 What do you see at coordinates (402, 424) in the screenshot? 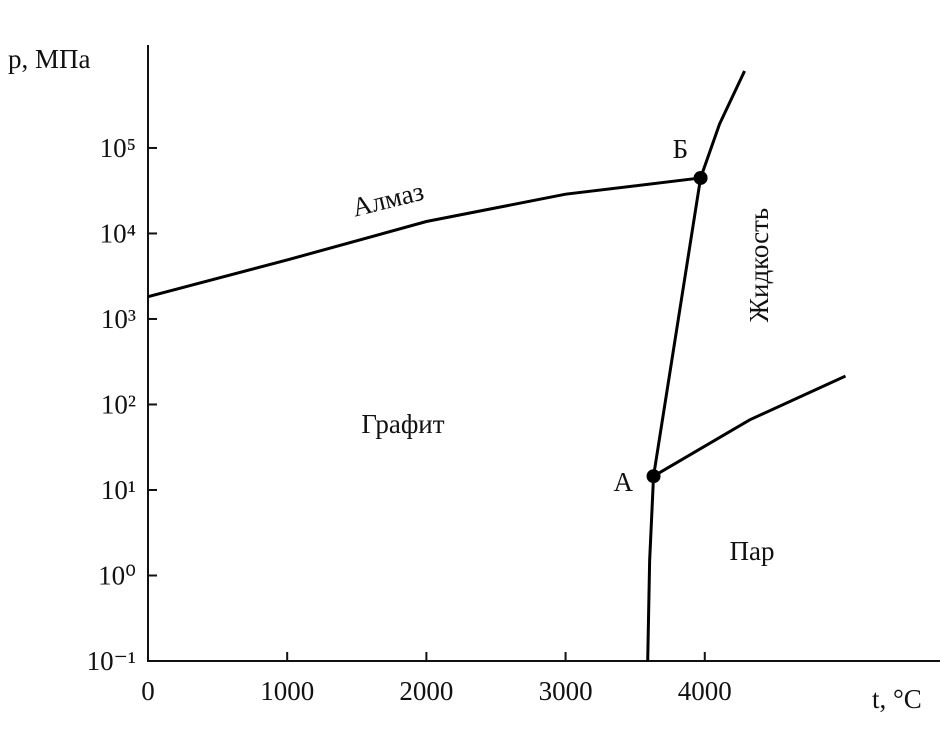
I see `region-label: Графит` at bounding box center [402, 424].